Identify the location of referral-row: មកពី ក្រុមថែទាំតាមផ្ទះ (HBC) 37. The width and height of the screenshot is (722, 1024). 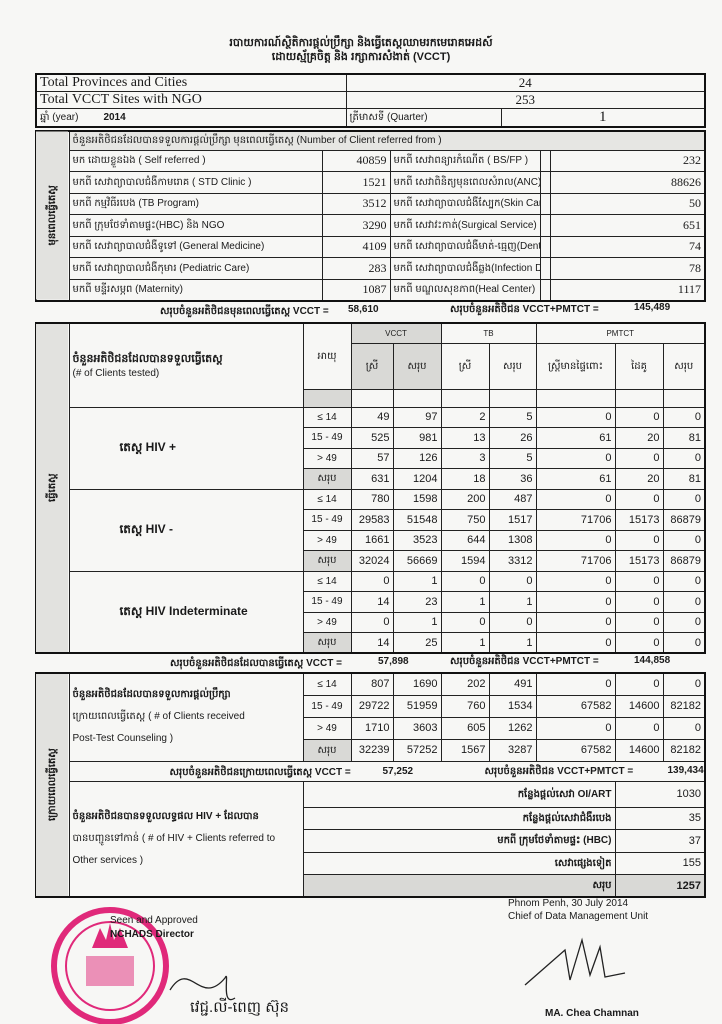
(371, 841).